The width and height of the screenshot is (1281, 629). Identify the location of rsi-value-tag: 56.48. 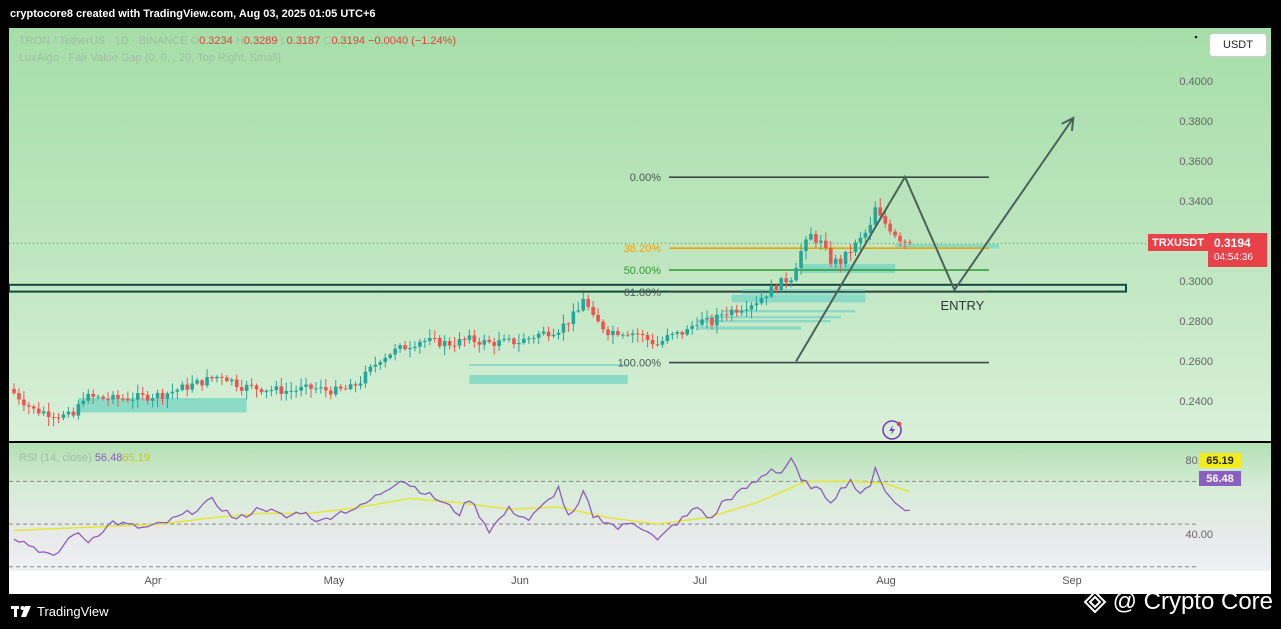
(1220, 478).